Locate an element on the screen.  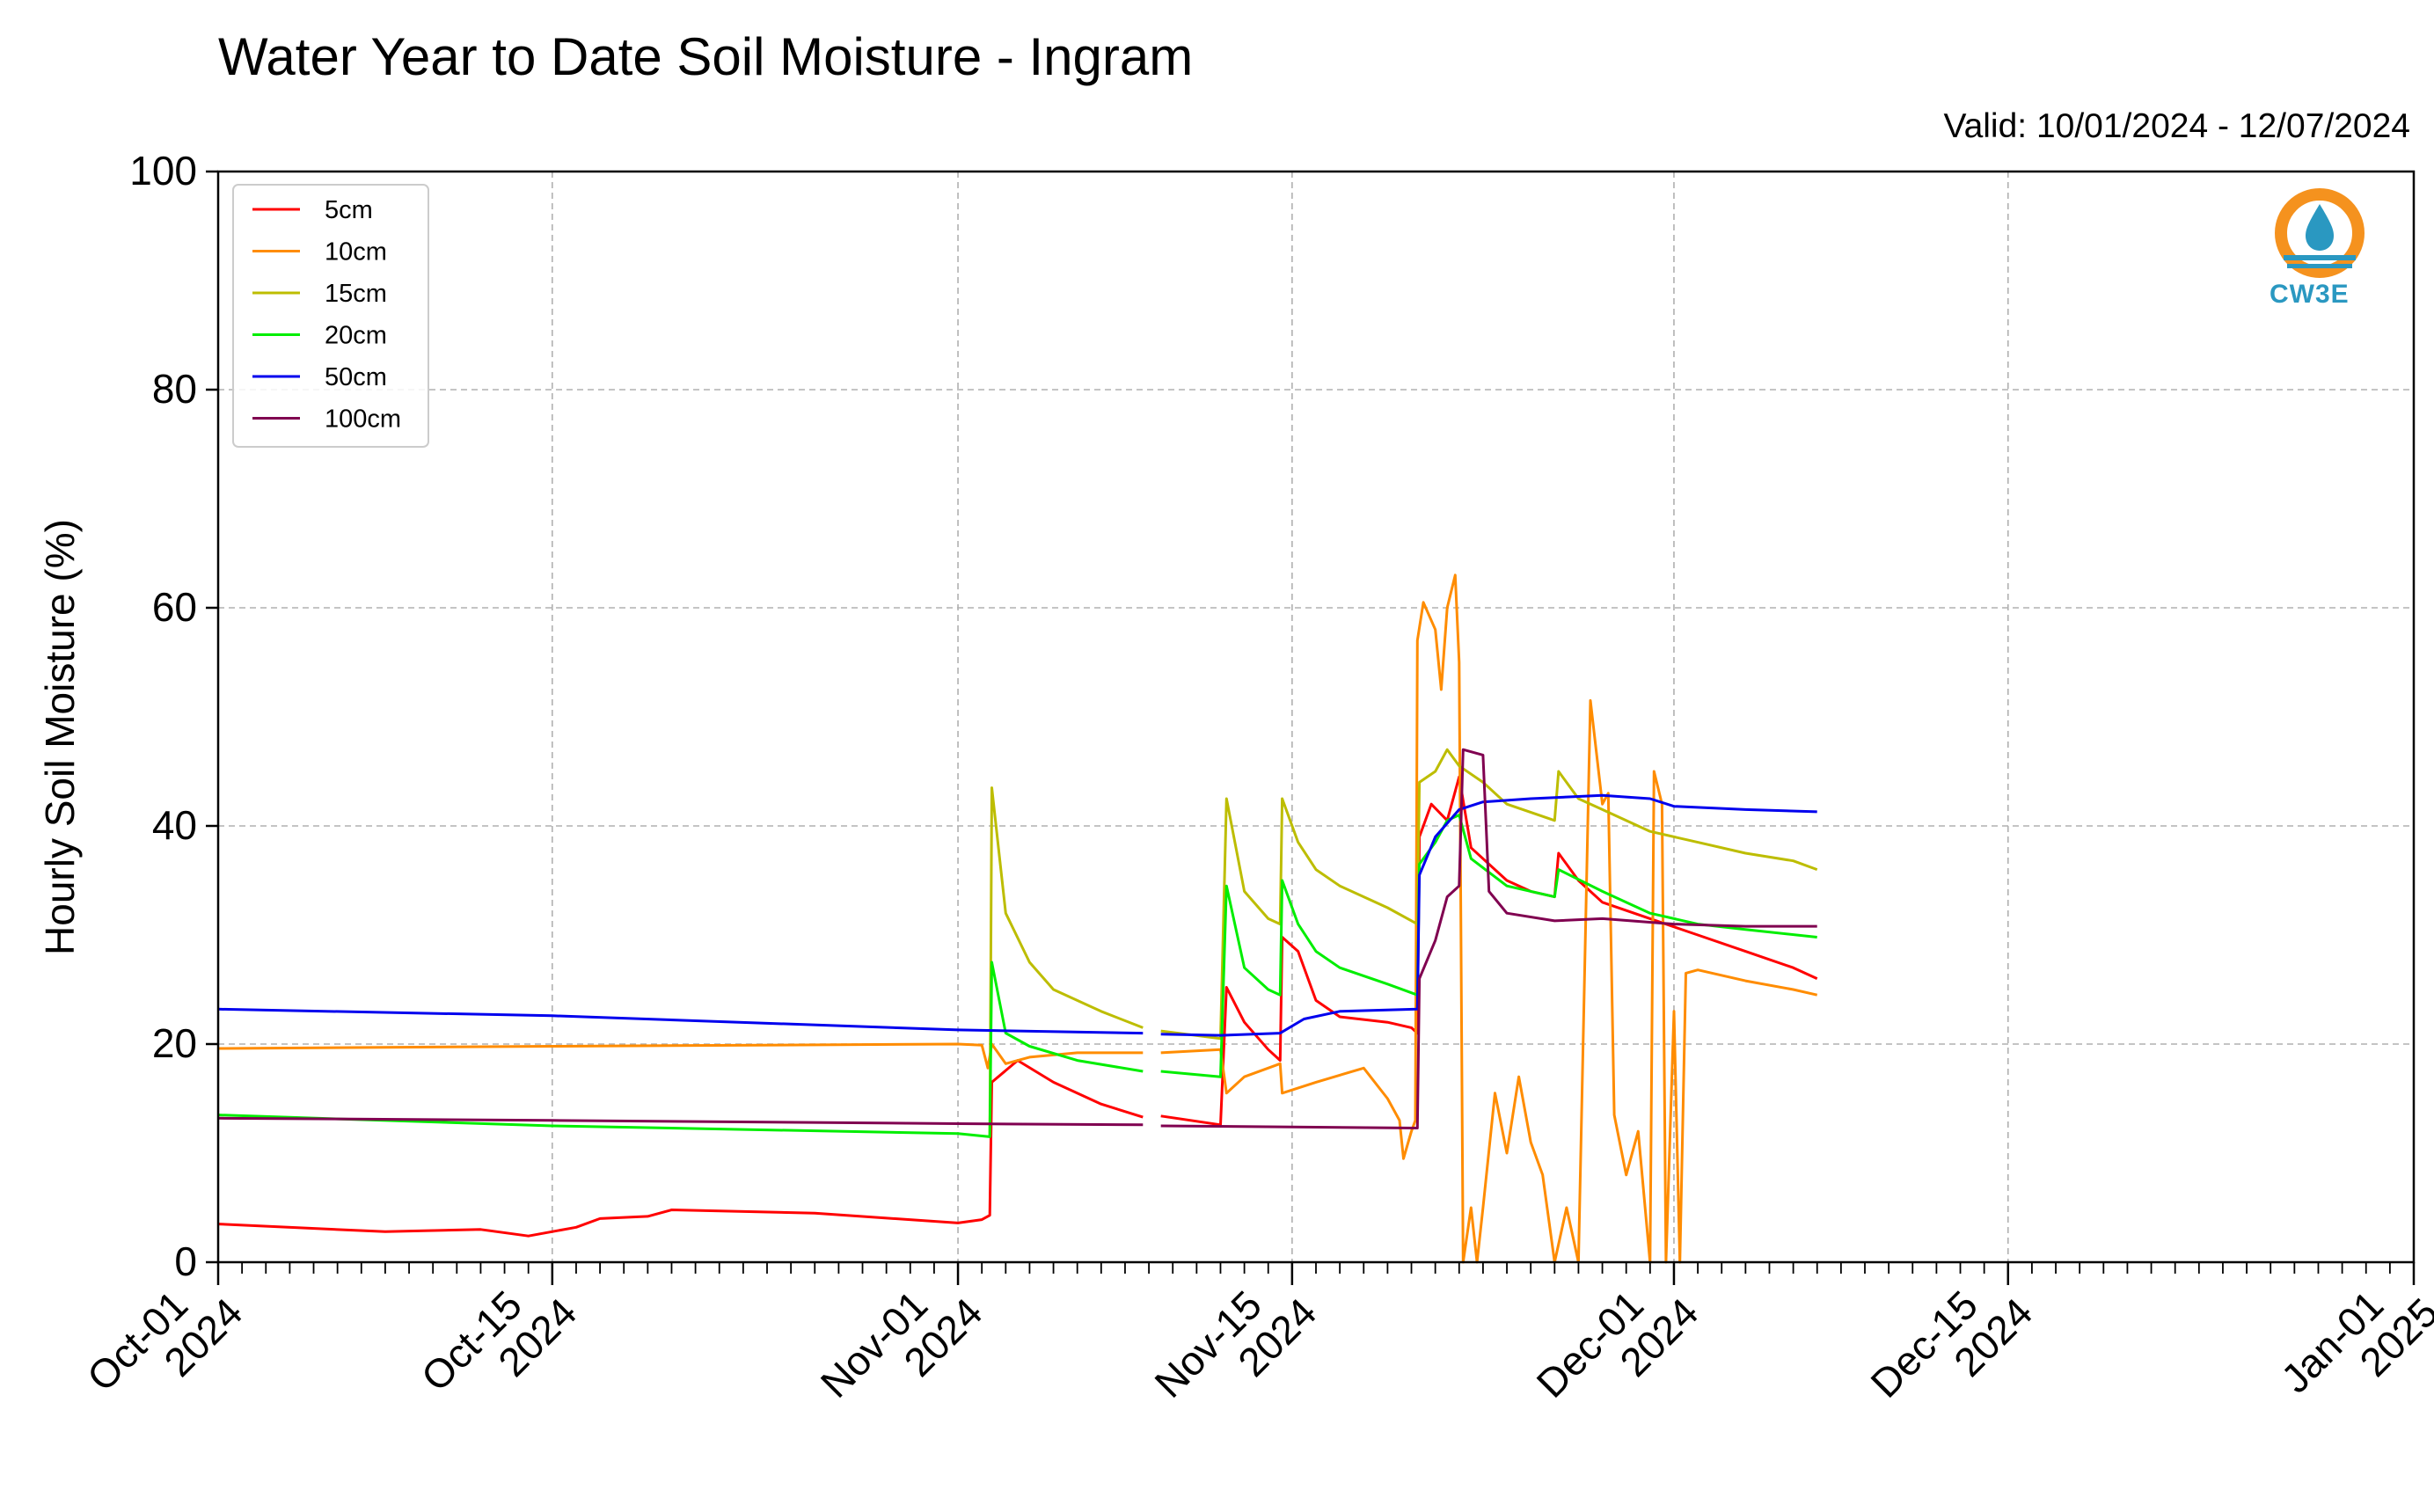
logo-text: CW3E is located at coordinates (2310, 294).